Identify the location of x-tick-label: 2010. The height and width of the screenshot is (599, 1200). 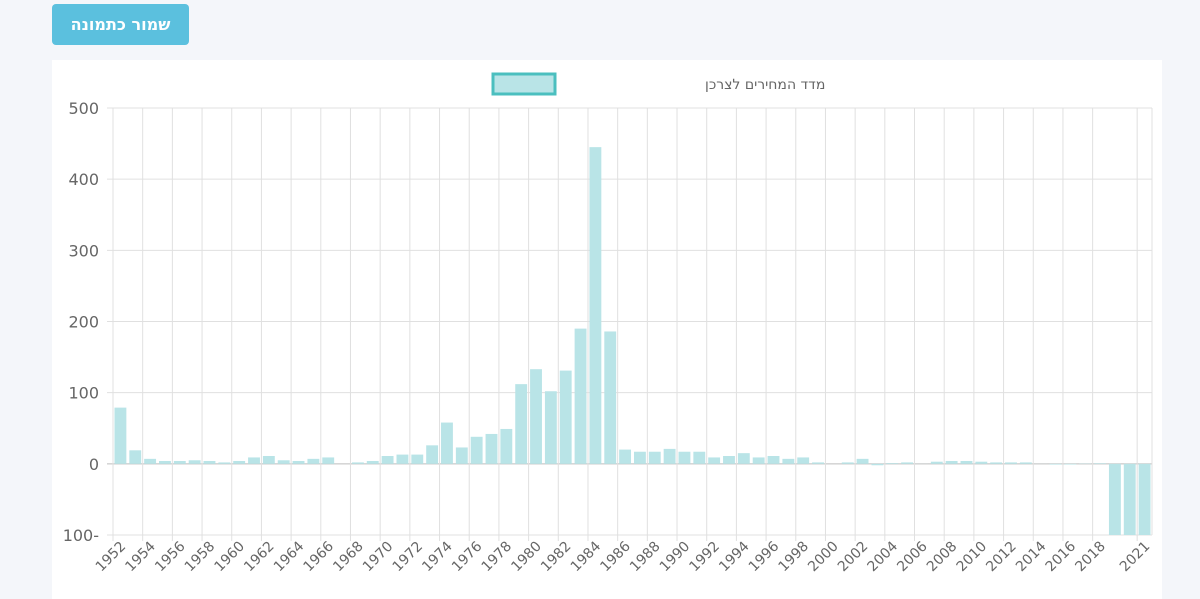
(972, 557).